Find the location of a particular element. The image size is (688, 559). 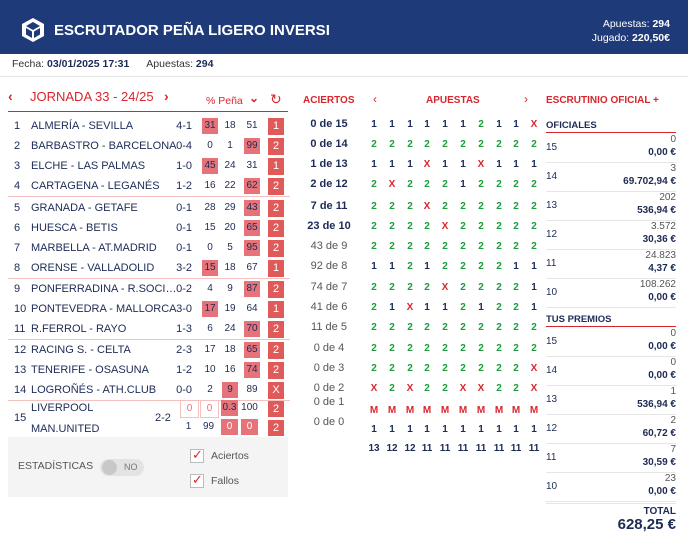

table-row: 9 PONFERRADINA - R.SOCI… 0-2 4 9 87 2 is located at coordinates (149, 289).